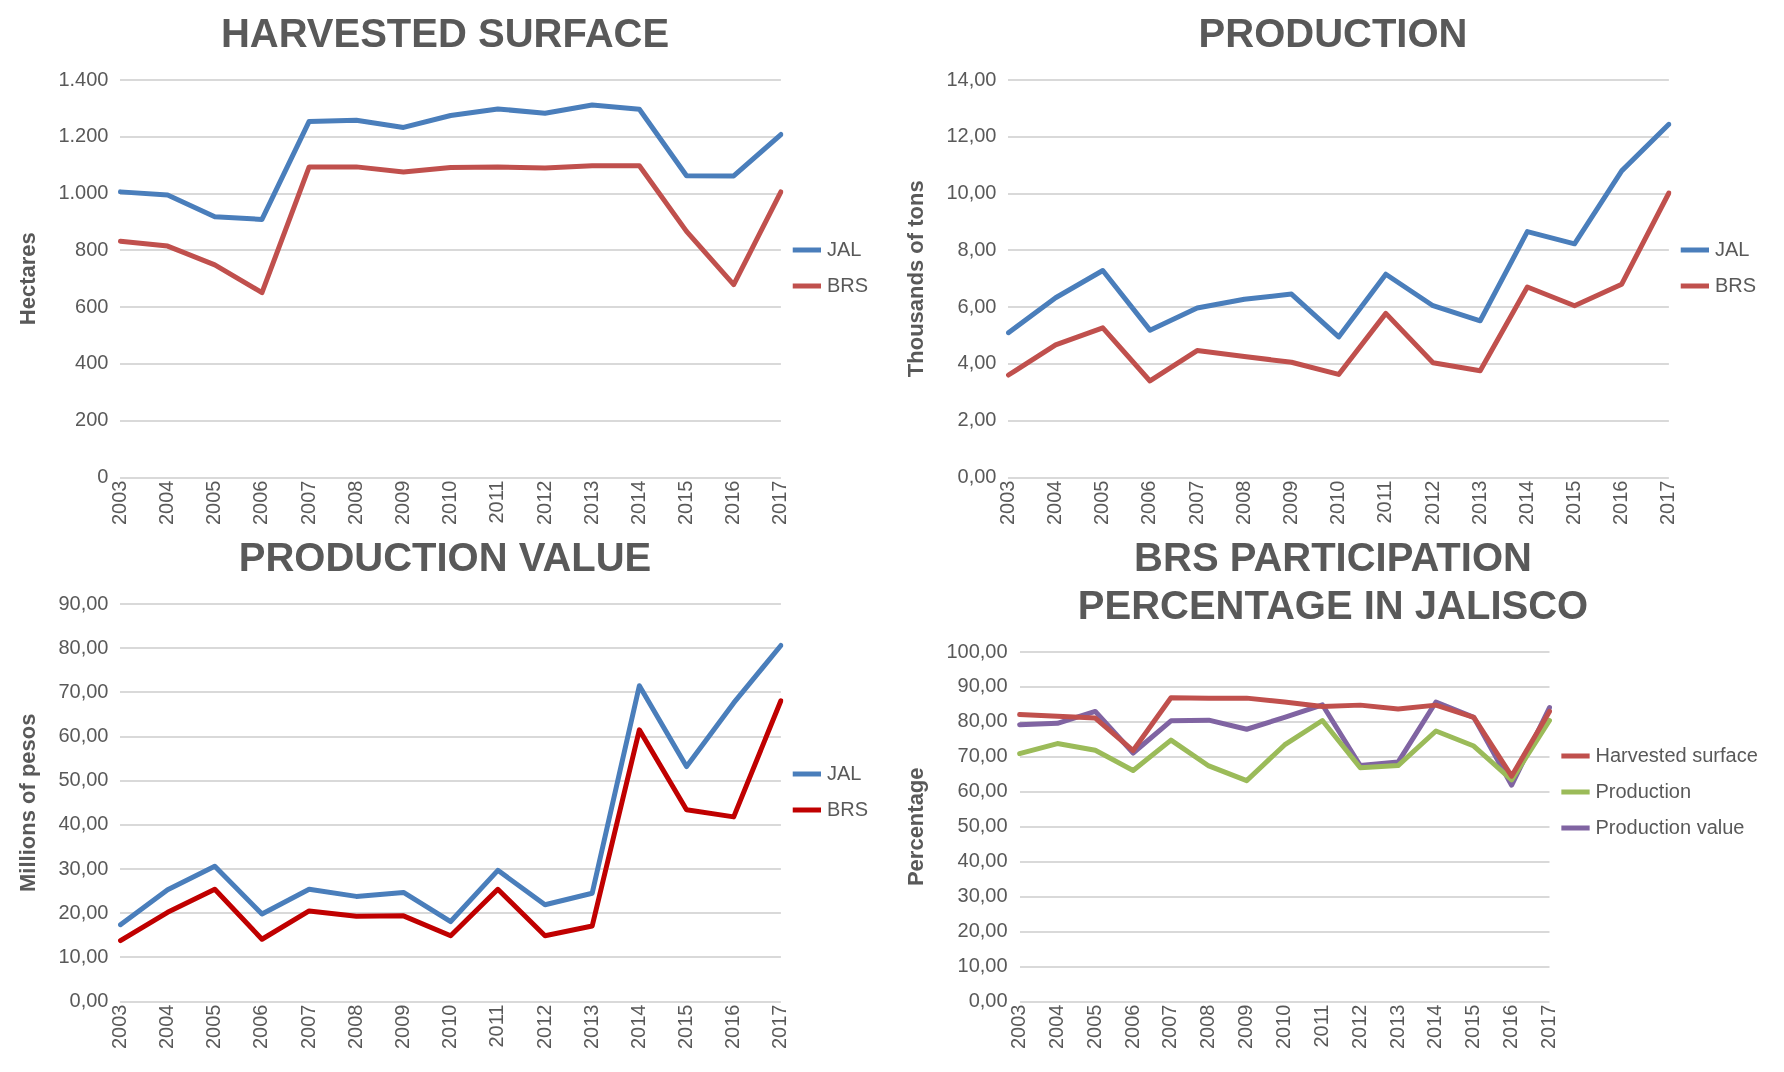  I want to click on chart-title: PRODUCTION, so click(1333, 33).